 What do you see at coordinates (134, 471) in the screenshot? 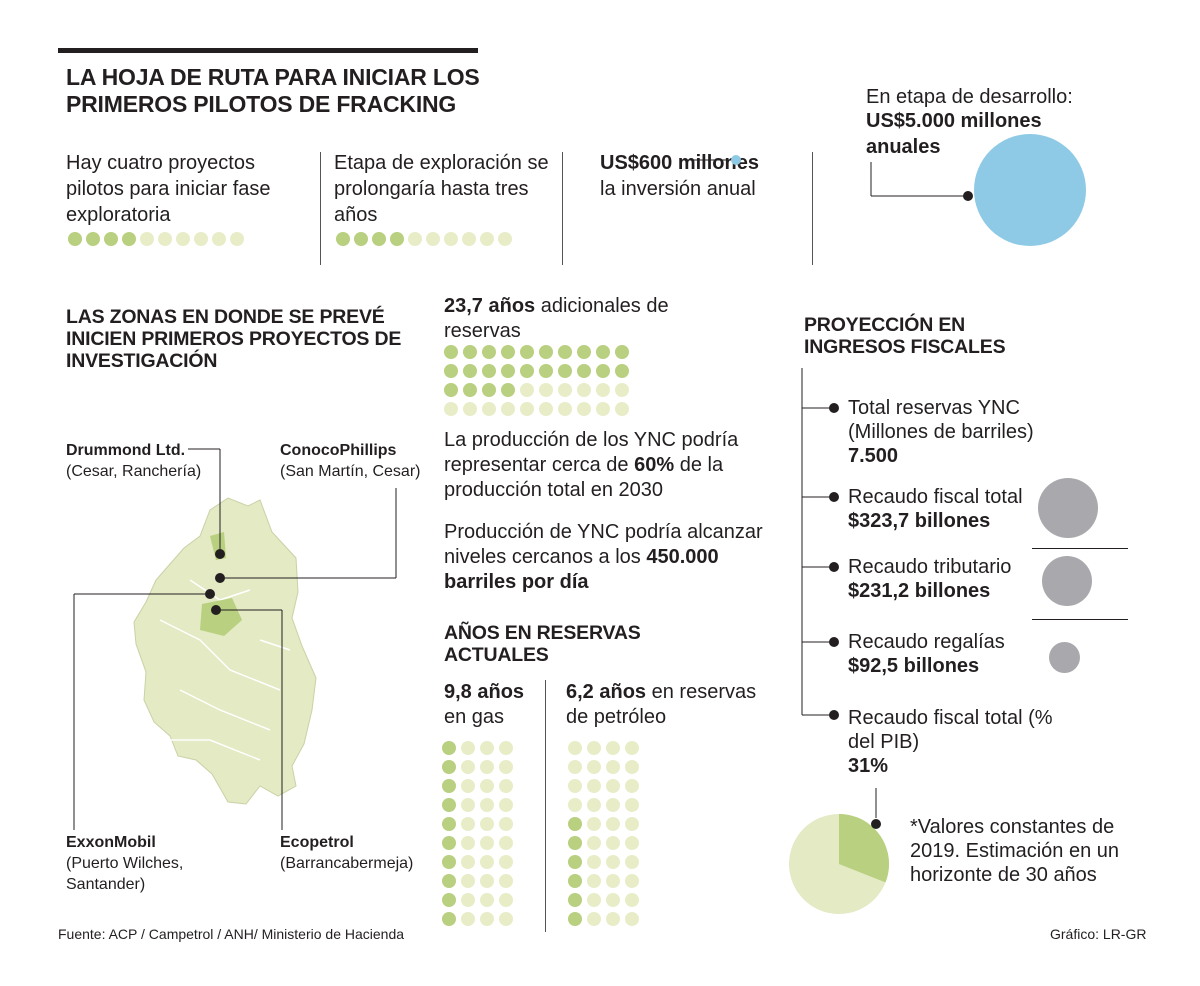
I see `company-place: (Cesar, Ranchería)` at bounding box center [134, 471].